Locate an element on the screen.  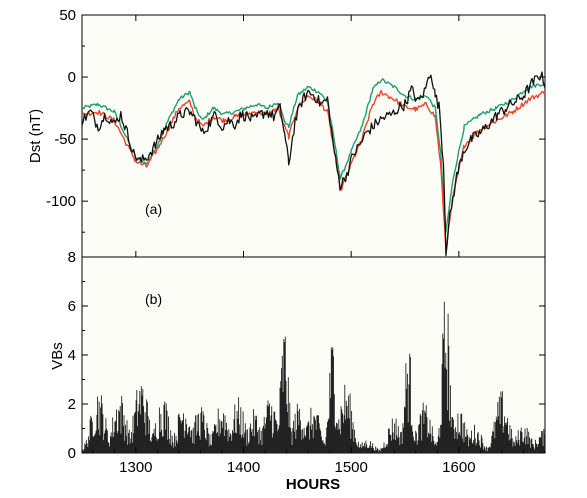
vbs-x-tick-label: 1600 is located at coordinates (458, 467).